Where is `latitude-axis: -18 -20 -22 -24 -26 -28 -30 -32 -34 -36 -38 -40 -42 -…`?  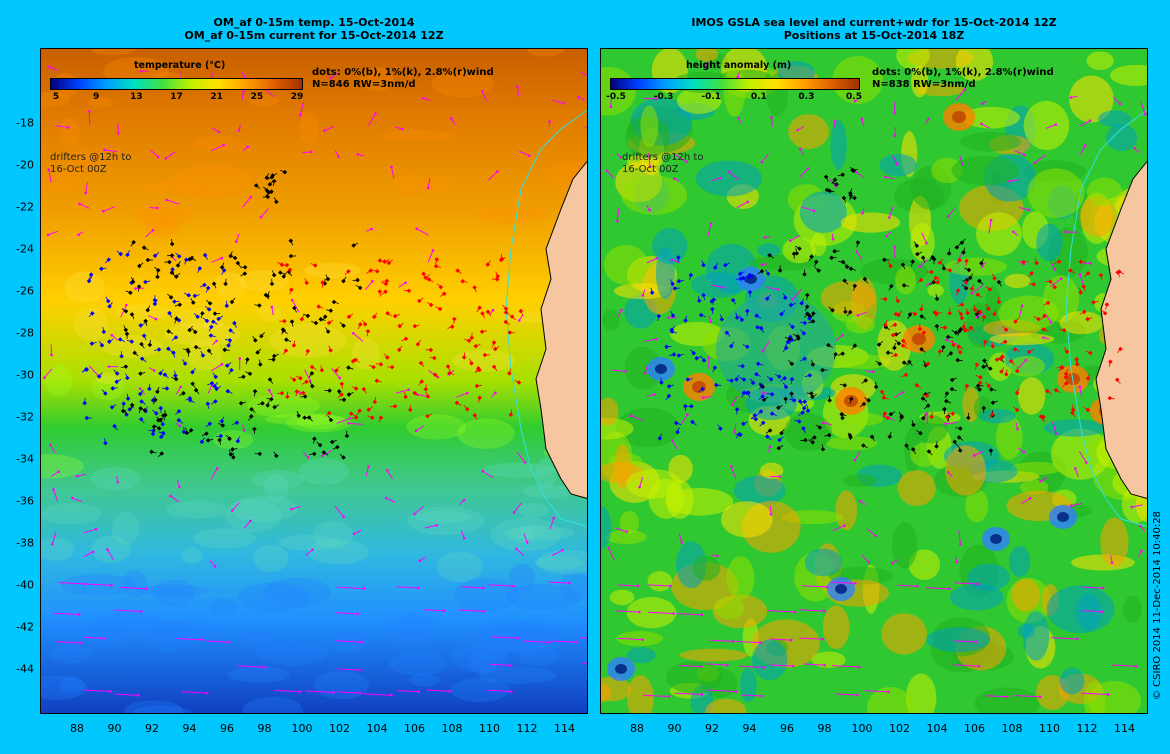
latitude-axis: -18 -20 -22 -24 -26 -28 -30 -32 -34 -36 -38 -40 -42 -… is located at coordinates (17, 377).